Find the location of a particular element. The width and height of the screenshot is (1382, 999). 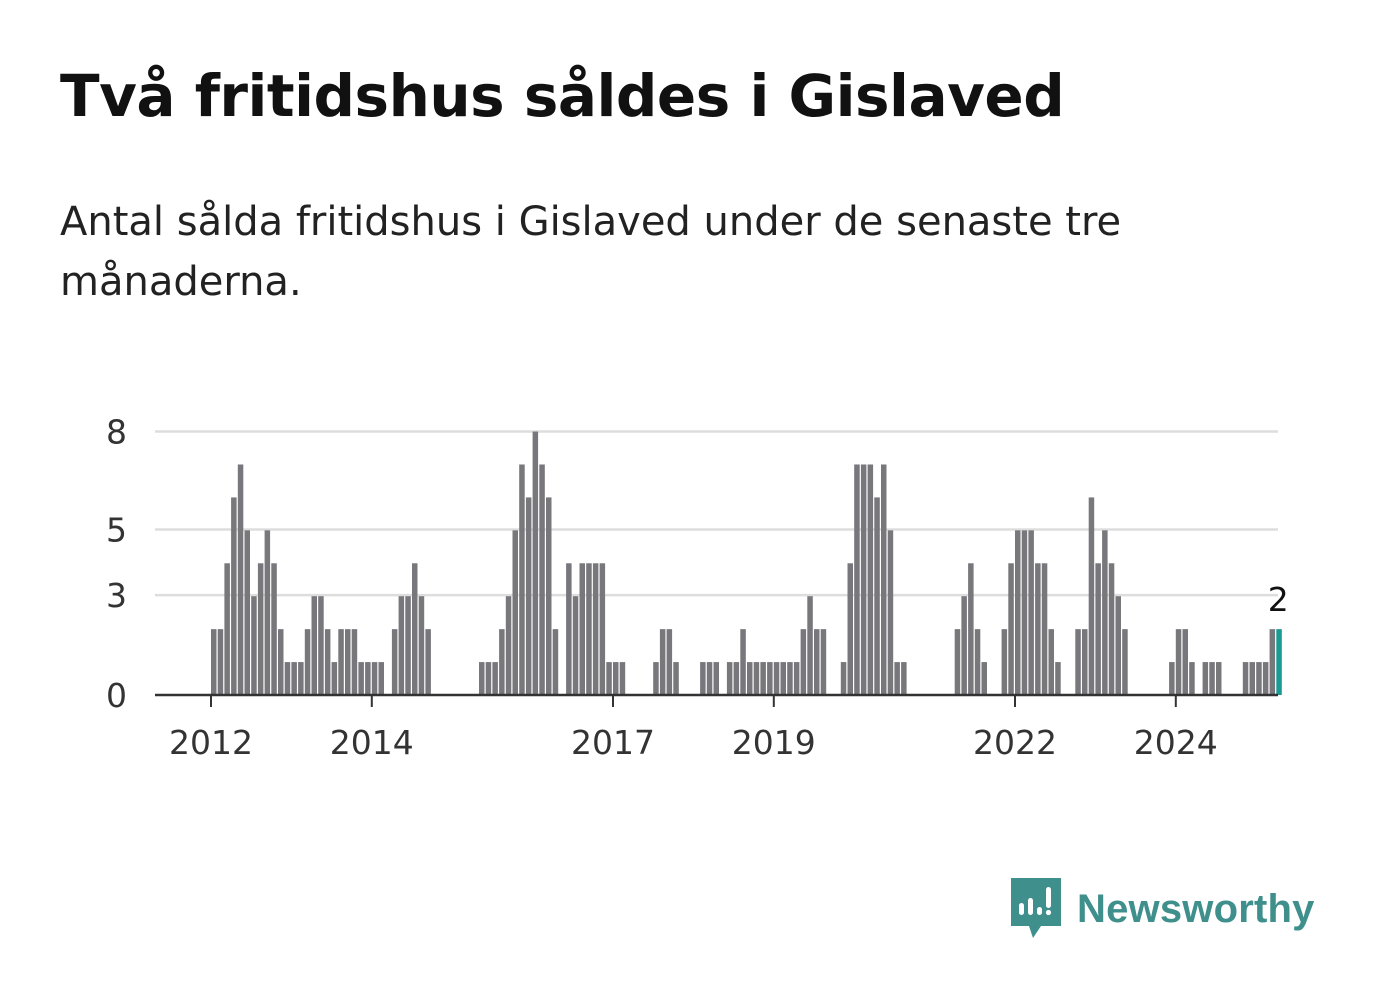

y-tick-label: 0 is located at coordinates (116, 695).